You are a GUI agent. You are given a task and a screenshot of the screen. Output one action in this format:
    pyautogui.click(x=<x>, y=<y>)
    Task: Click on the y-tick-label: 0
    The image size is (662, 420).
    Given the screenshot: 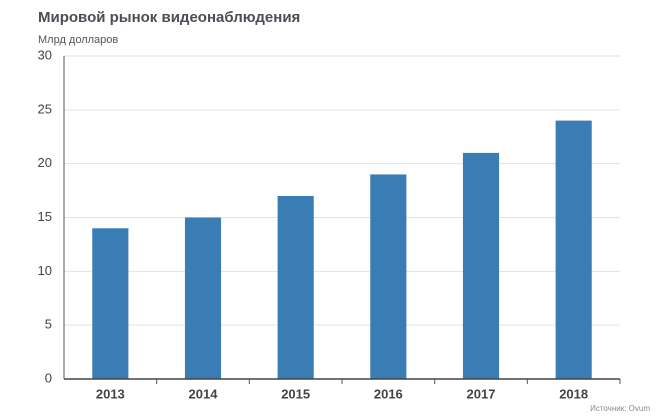 What is the action you would take?
    pyautogui.click(x=48, y=377)
    